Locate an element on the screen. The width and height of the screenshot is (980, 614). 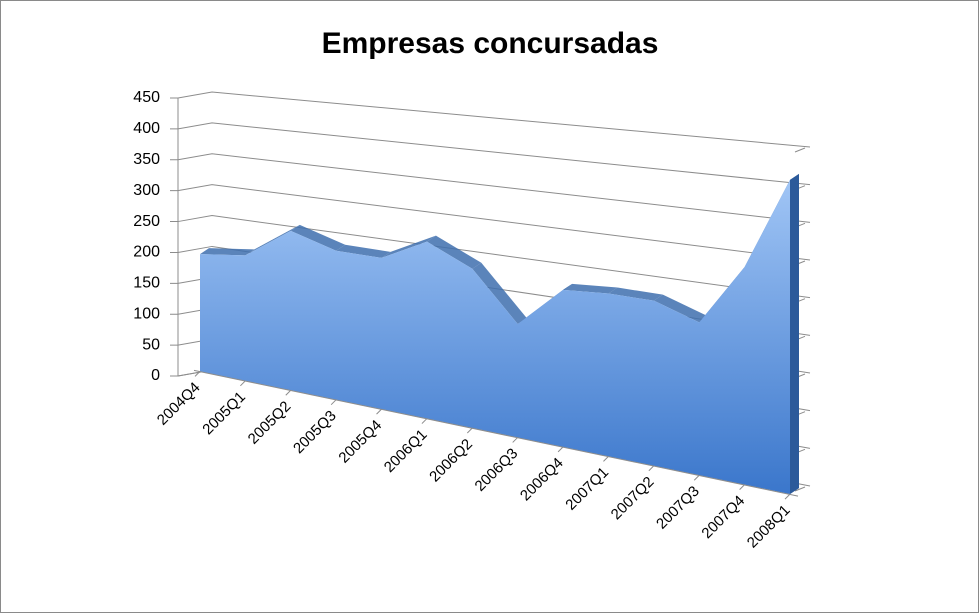
x-axis is located at coordinates (496, 433).